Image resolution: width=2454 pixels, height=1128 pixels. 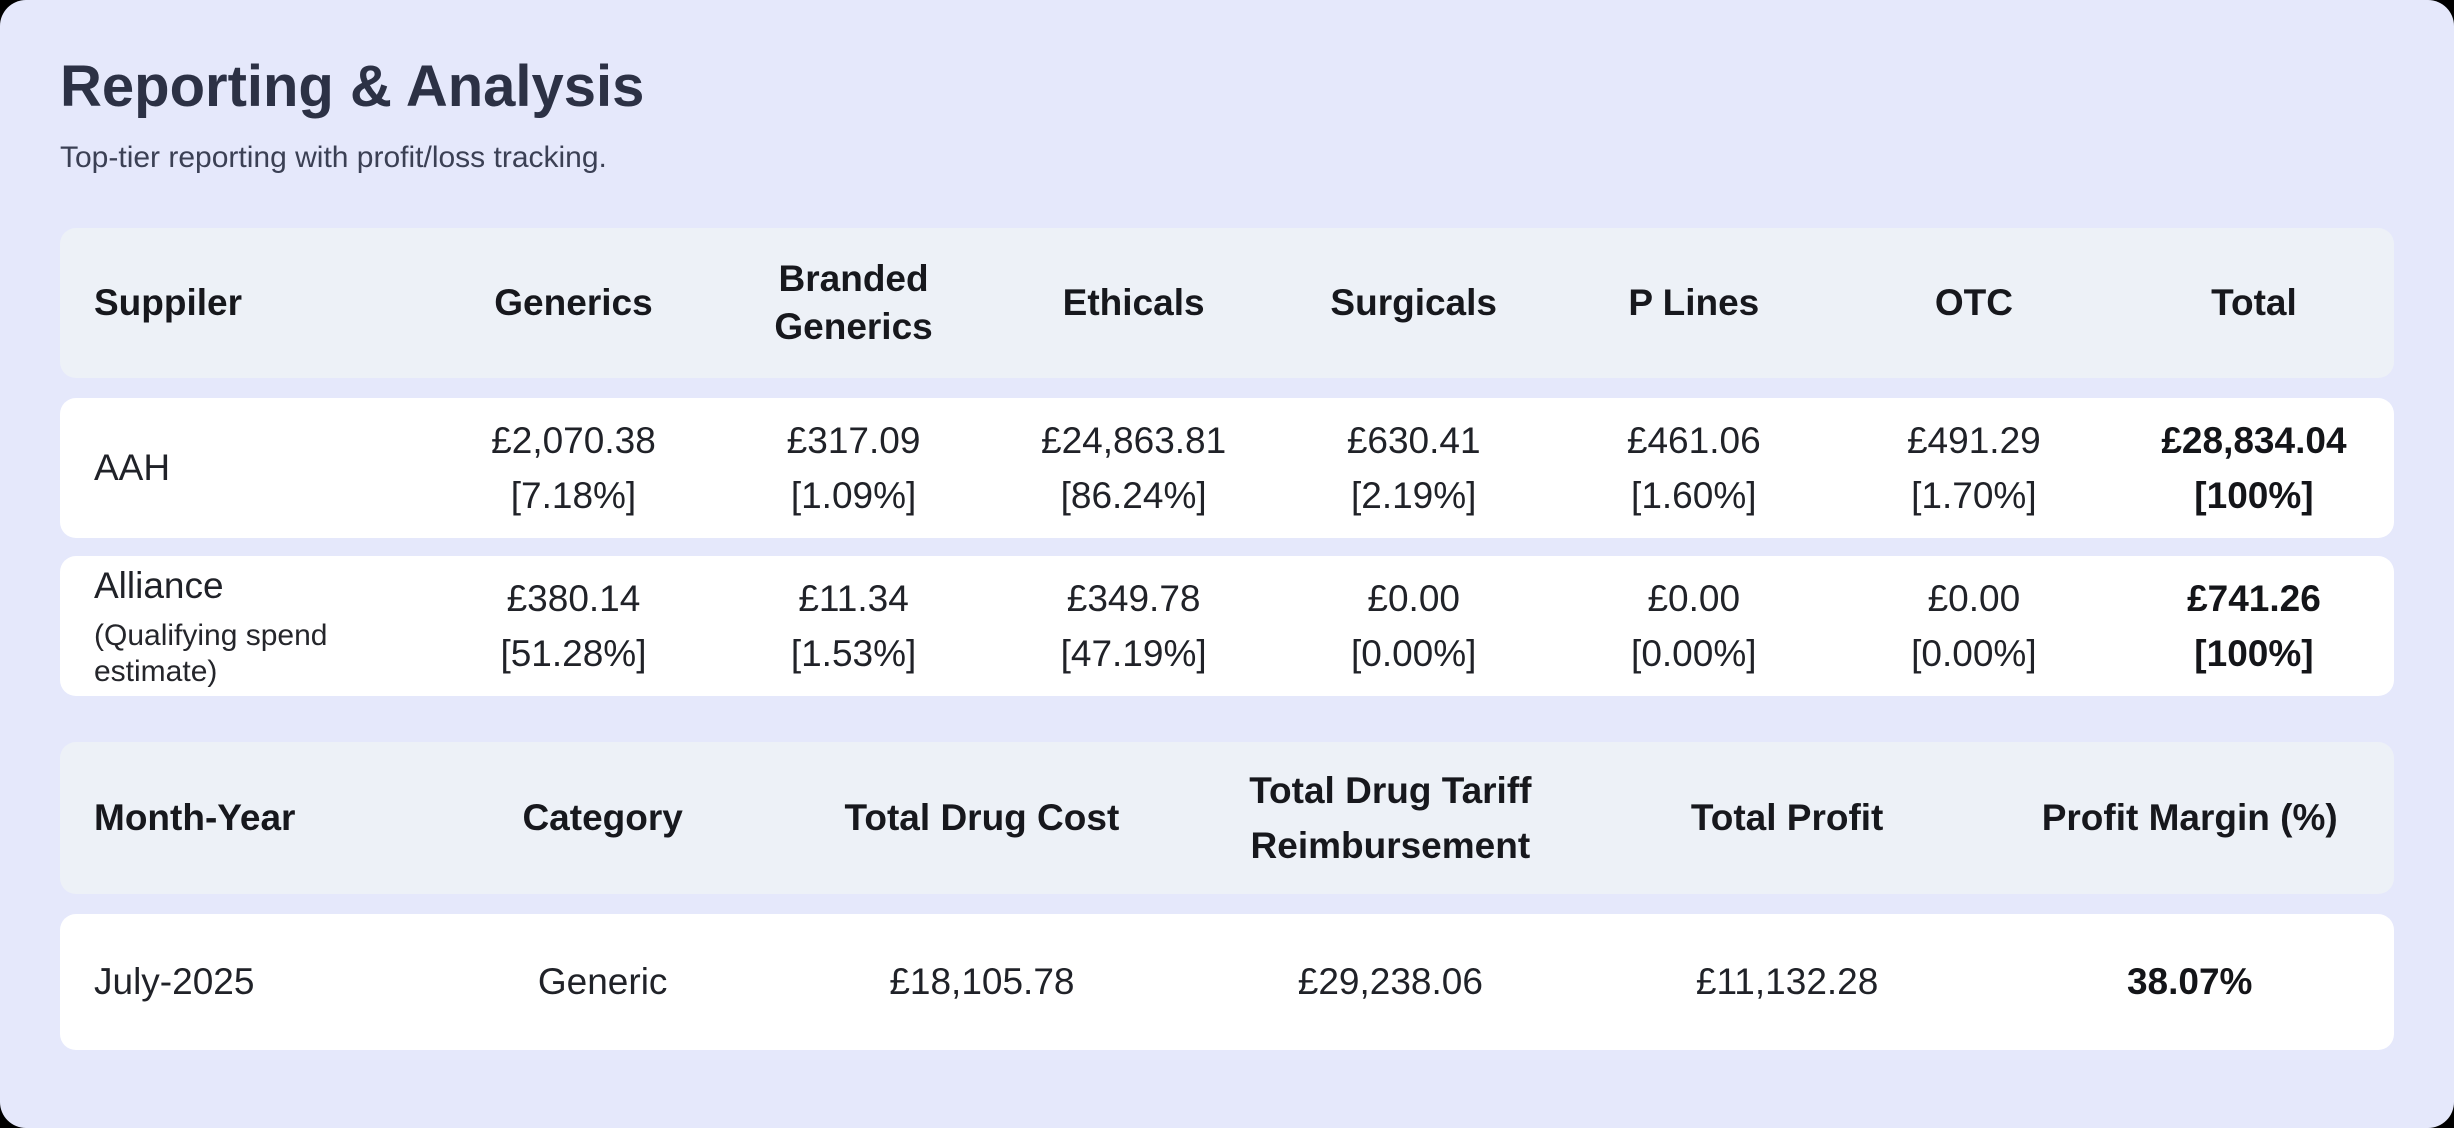 What do you see at coordinates (2254, 468) in the screenshot?
I see `cell-total: £28,834.04 [100%]` at bounding box center [2254, 468].